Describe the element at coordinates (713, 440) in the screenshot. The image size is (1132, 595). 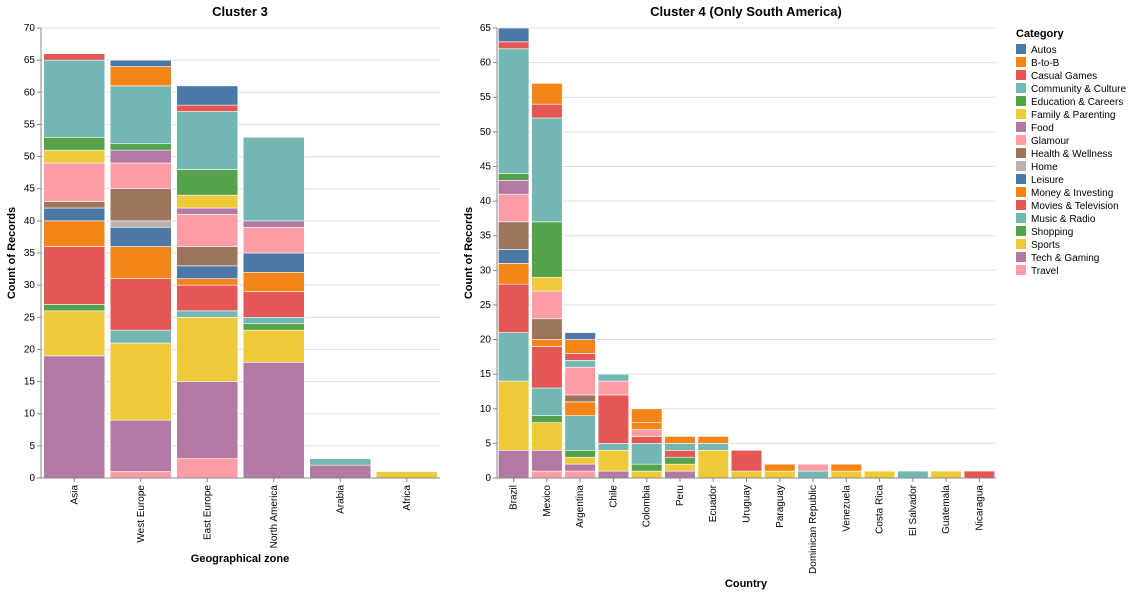
I see `bar-segment: Ecuador / B-to-B: 1` at that location.